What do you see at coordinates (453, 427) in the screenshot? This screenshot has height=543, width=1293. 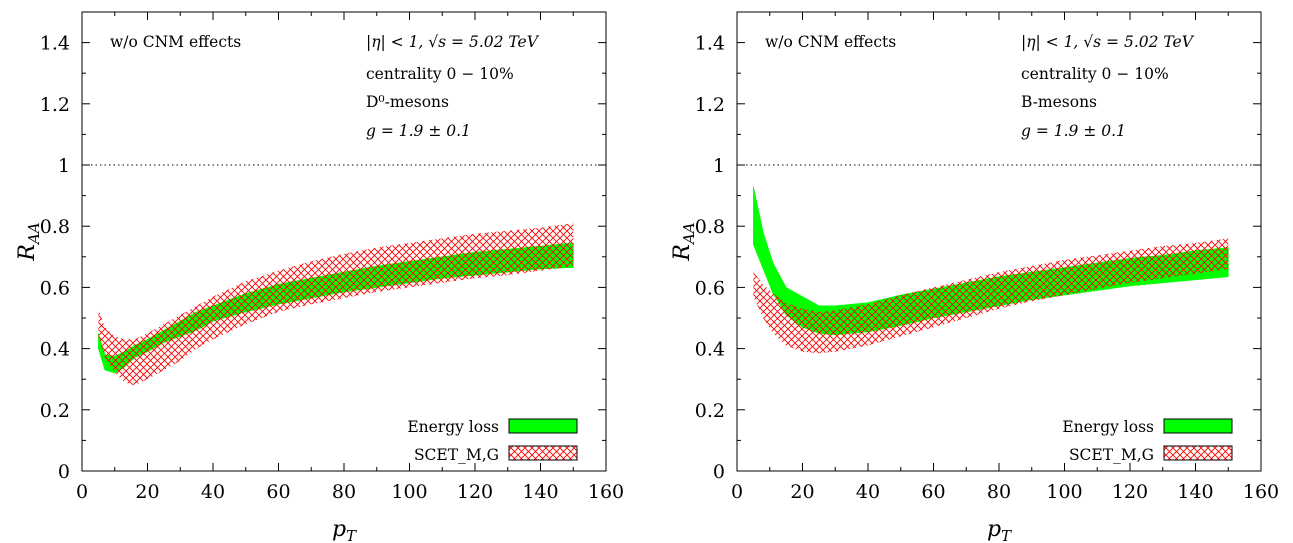 I see `left-legend-label-energy-loss: Energy loss` at bounding box center [453, 427].